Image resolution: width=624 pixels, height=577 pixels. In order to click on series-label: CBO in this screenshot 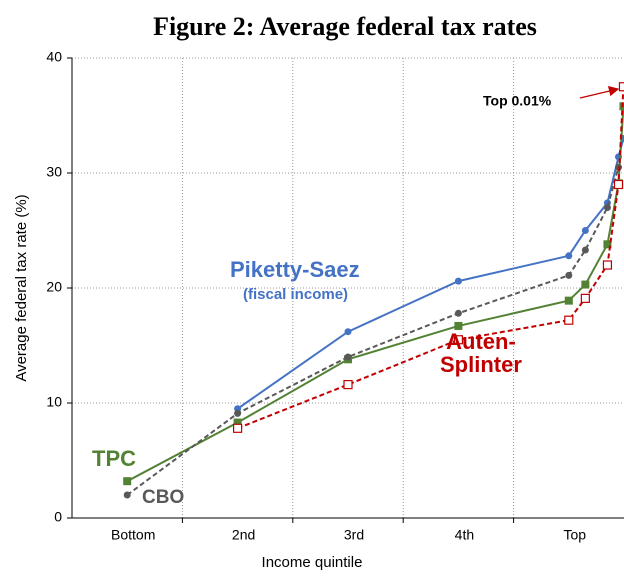, I will do `click(163, 497)`.